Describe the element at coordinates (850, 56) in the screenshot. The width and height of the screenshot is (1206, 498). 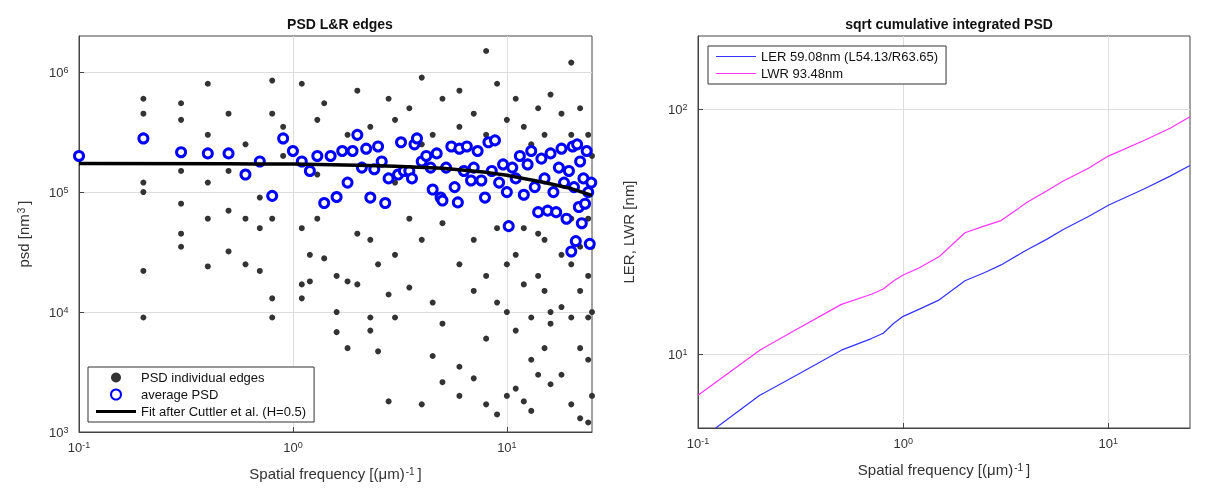
I see `legend-label: LER 59.08nm (L54.13/R63.65)` at that location.